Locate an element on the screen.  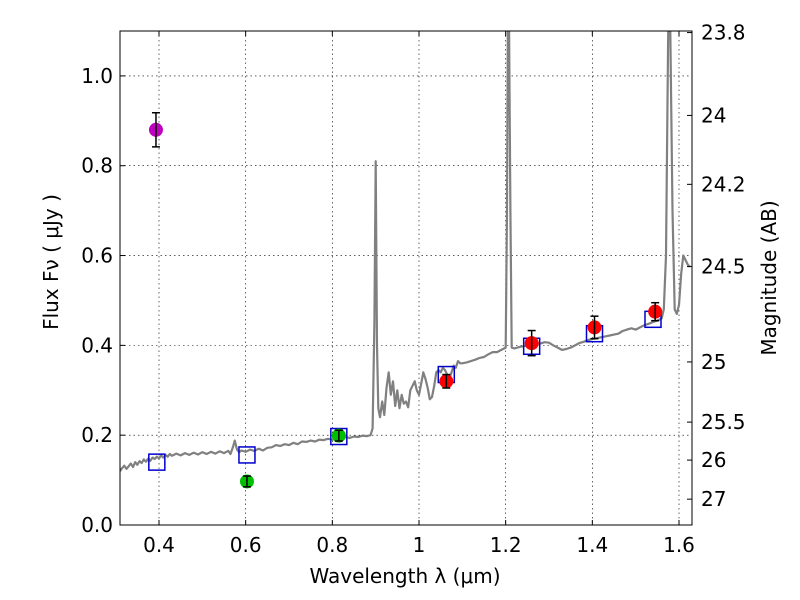
y2-axis-label: Magnitude (AB) is located at coordinates (769, 277).